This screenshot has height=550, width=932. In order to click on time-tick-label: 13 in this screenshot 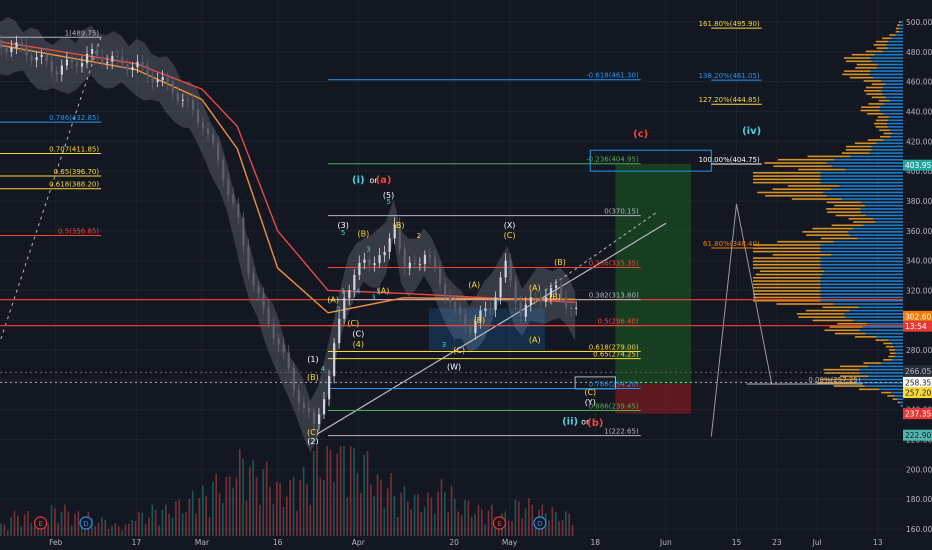, I will do `click(878, 542)`.